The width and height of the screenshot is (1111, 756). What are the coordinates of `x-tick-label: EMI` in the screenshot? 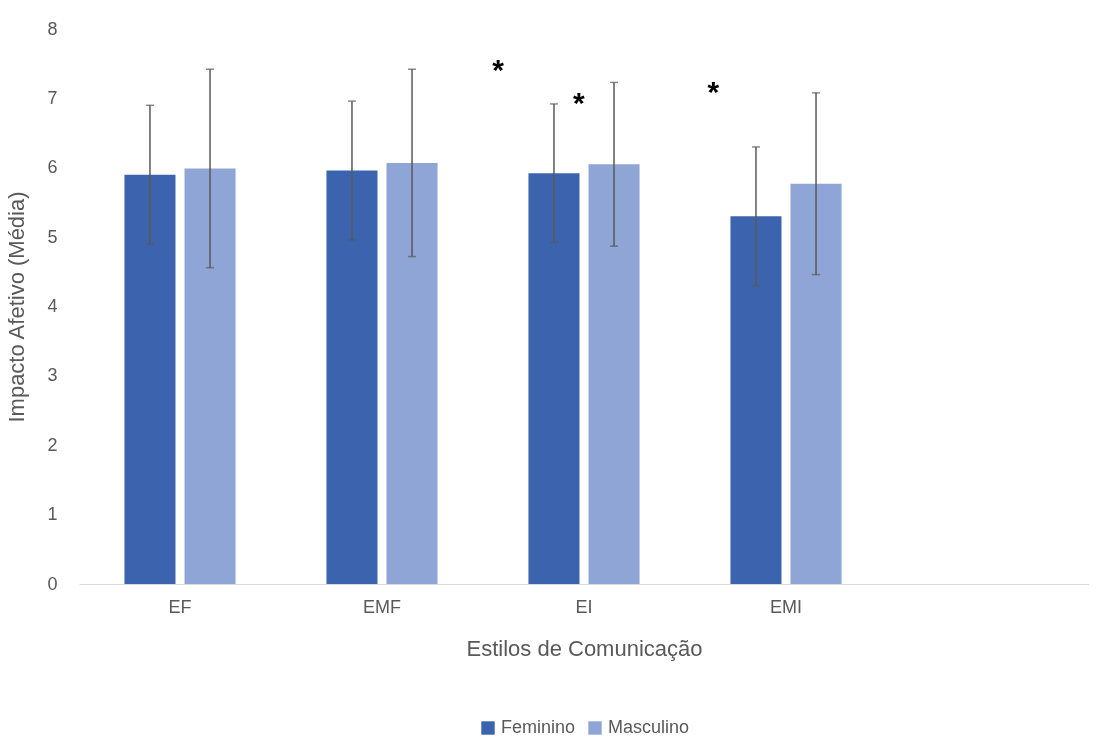 It's located at (786, 606).